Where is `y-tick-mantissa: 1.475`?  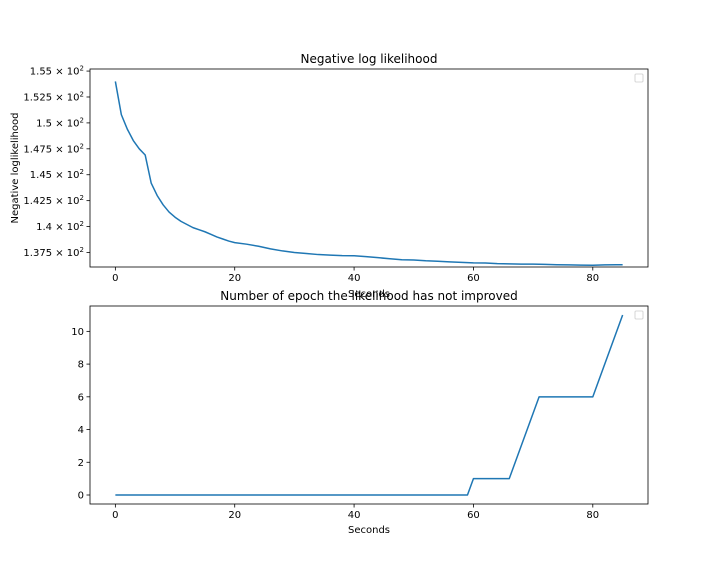 y-tick-mantissa: 1.475 is located at coordinates (39, 149).